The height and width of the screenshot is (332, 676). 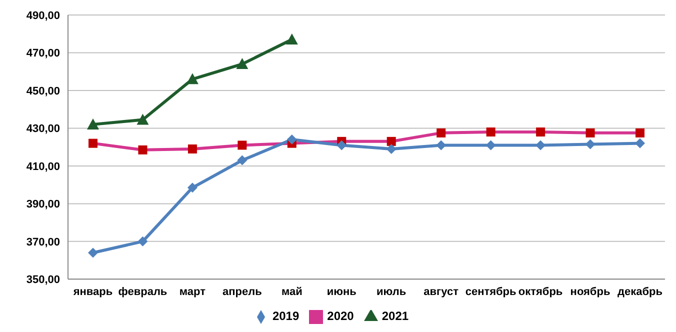 What do you see at coordinates (43, 166) in the screenshot?
I see `y-tick-label: 410,00` at bounding box center [43, 166].